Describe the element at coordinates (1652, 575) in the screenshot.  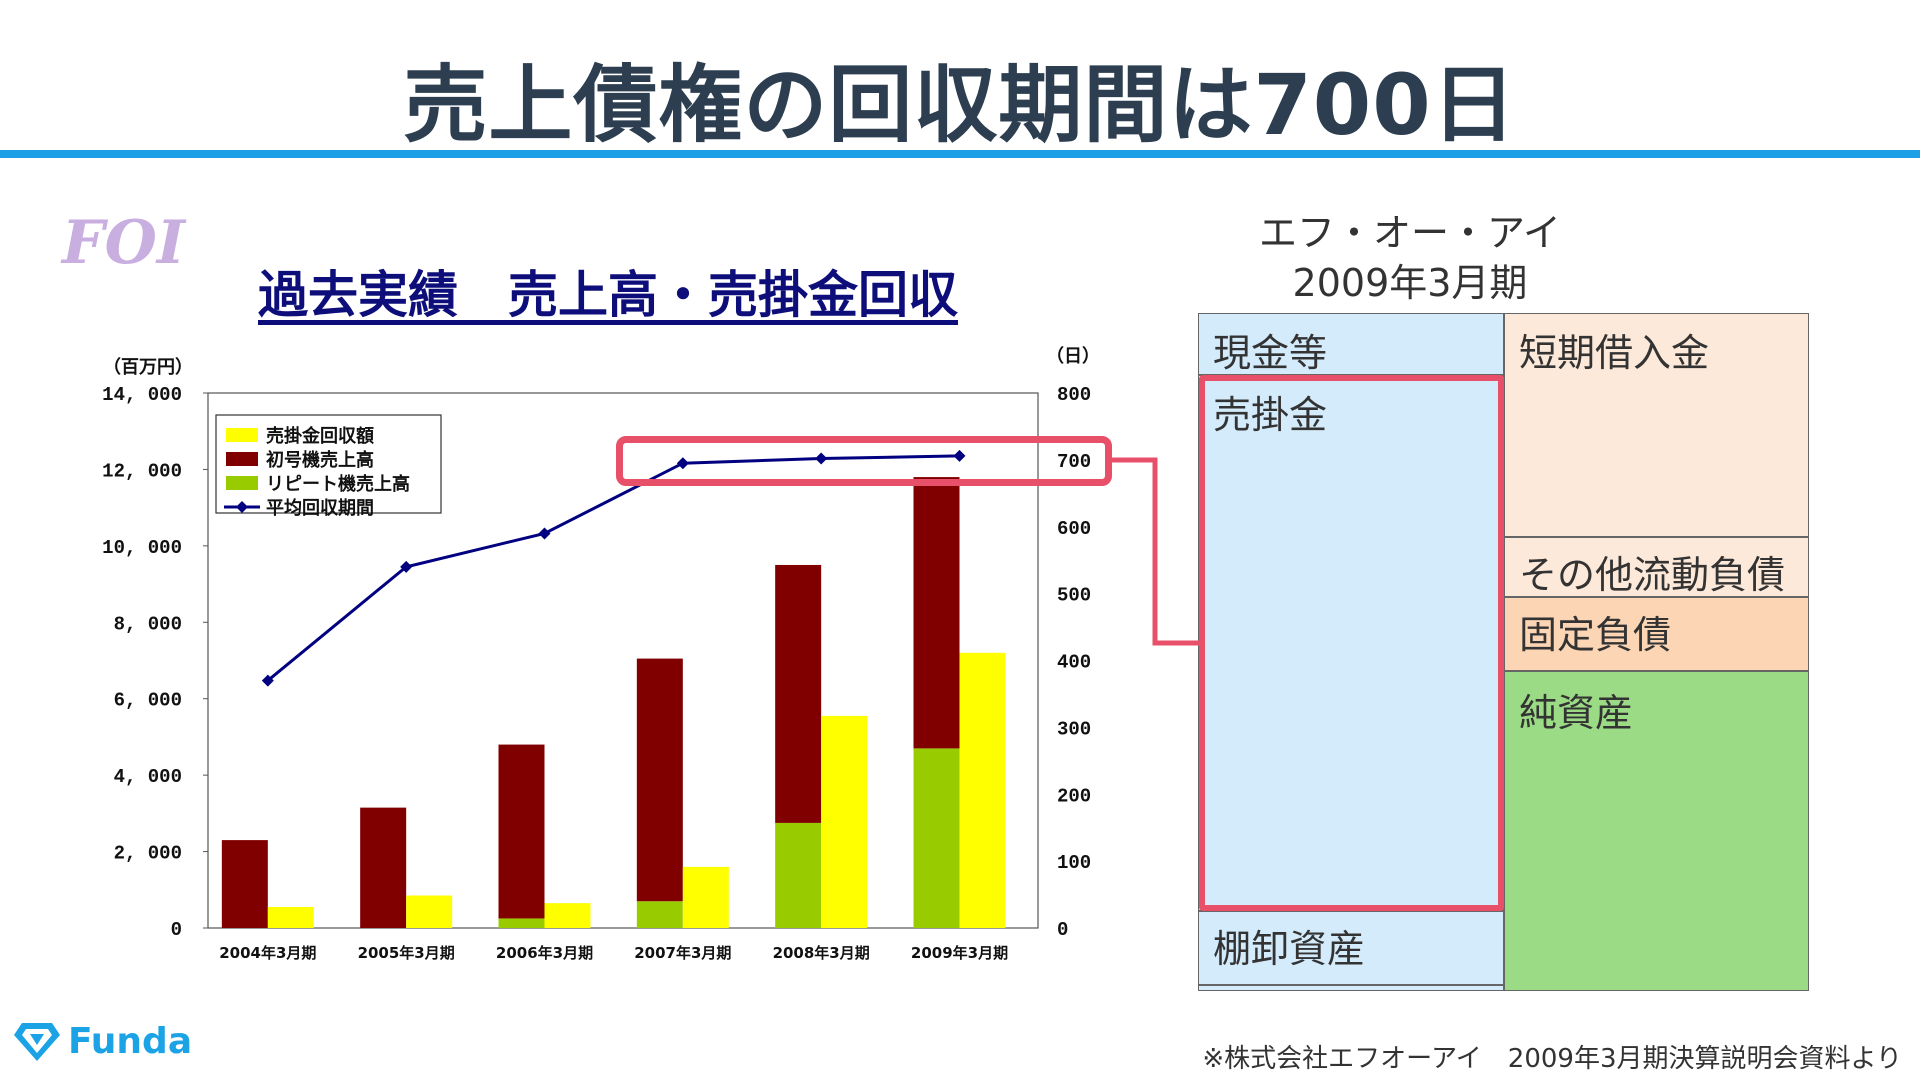
I see `bs-ocl-label: その他流動負債` at that location.